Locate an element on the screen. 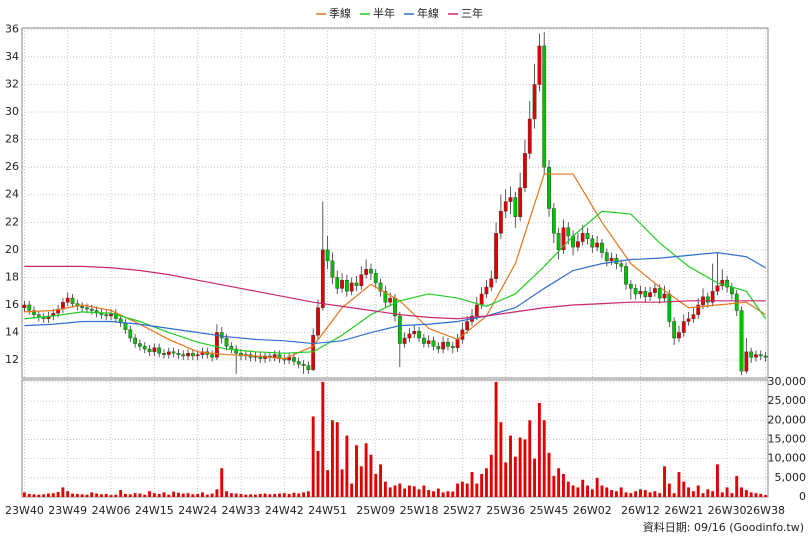 This screenshot has height=540, width=808. x-tick-label: 26W30 is located at coordinates (727, 510).